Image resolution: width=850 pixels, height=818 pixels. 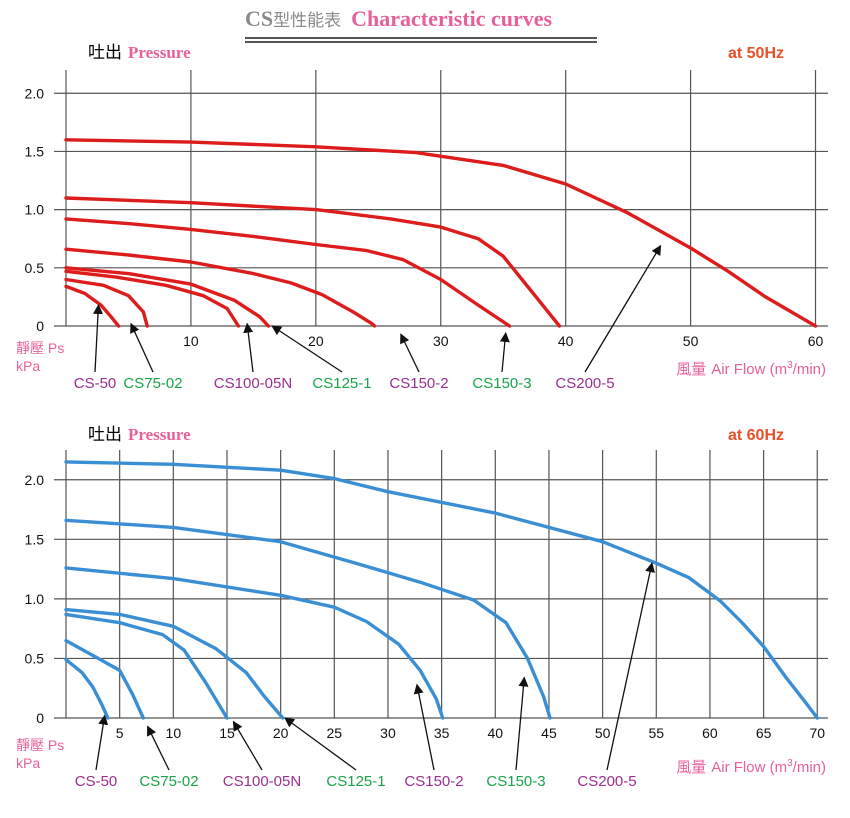 I want to click on x-tick-label: 70, so click(x=817, y=733).